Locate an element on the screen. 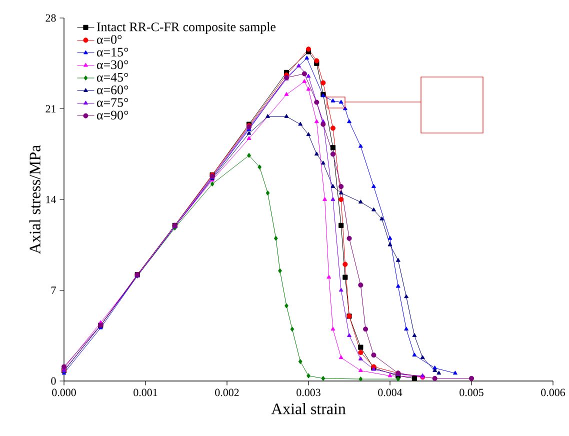 This screenshot has width=569, height=436. legend-label: α=75° is located at coordinates (112, 102).